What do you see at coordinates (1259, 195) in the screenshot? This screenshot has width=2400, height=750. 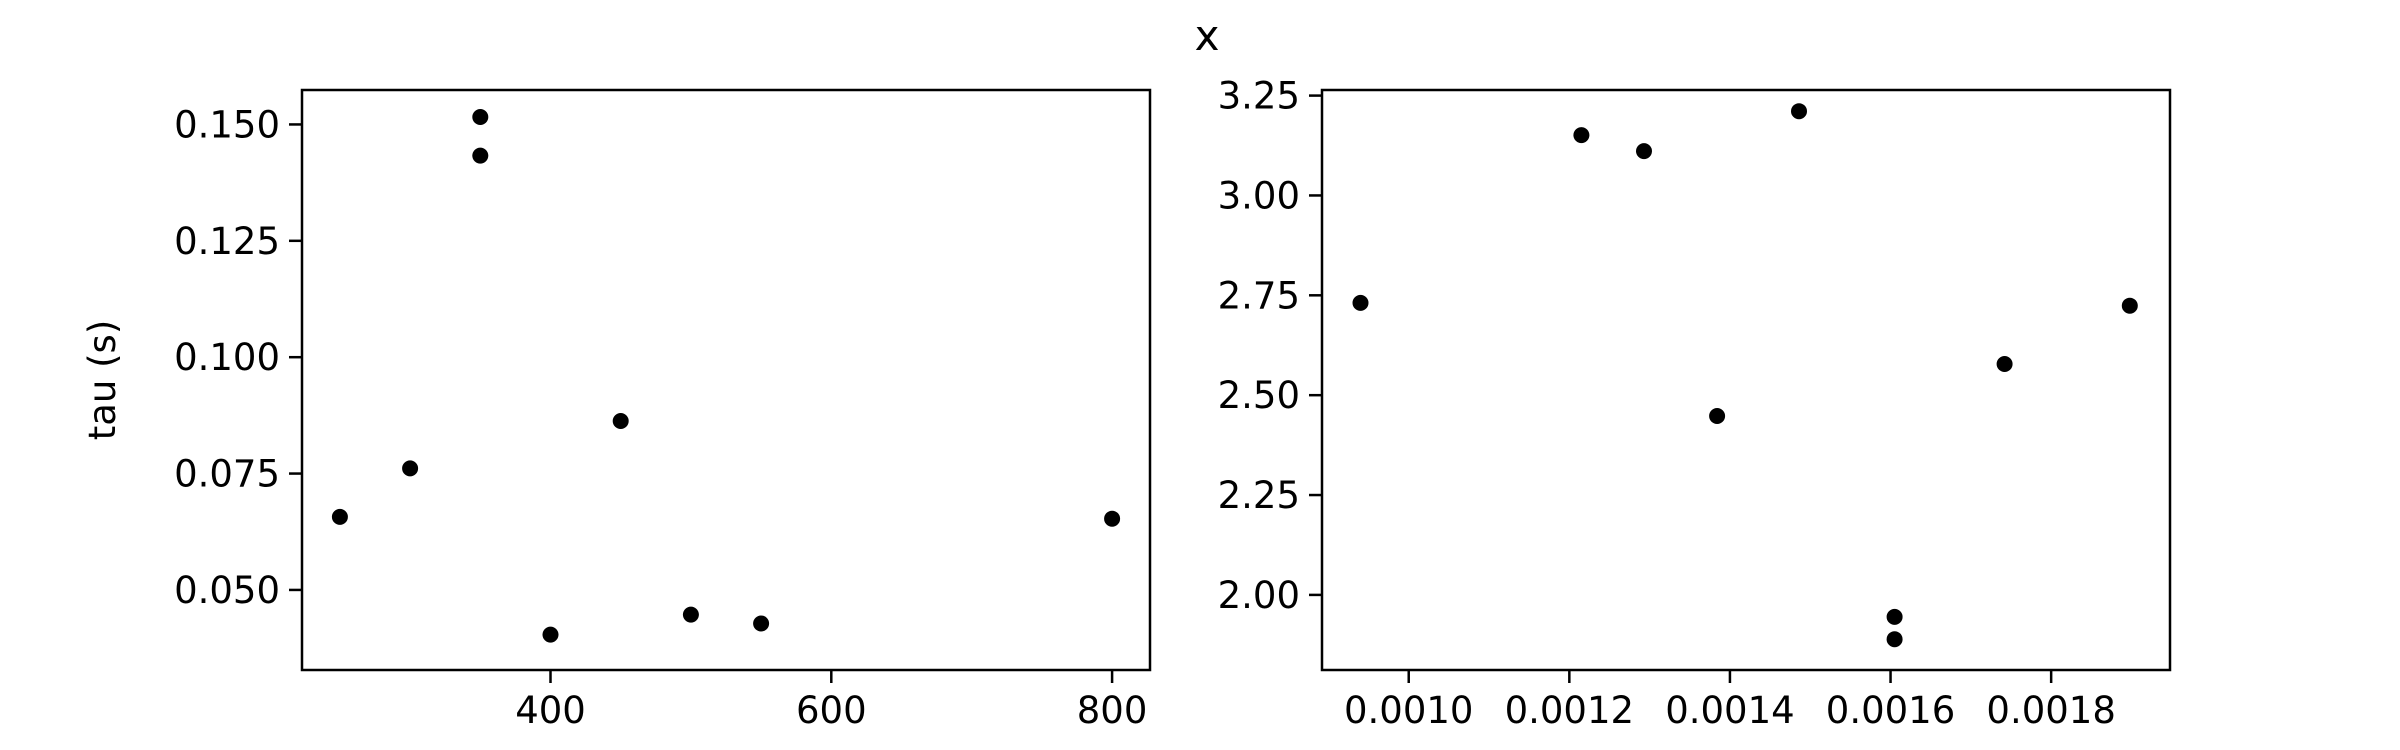 I see `y-tick-label: 3.00` at bounding box center [1259, 195].